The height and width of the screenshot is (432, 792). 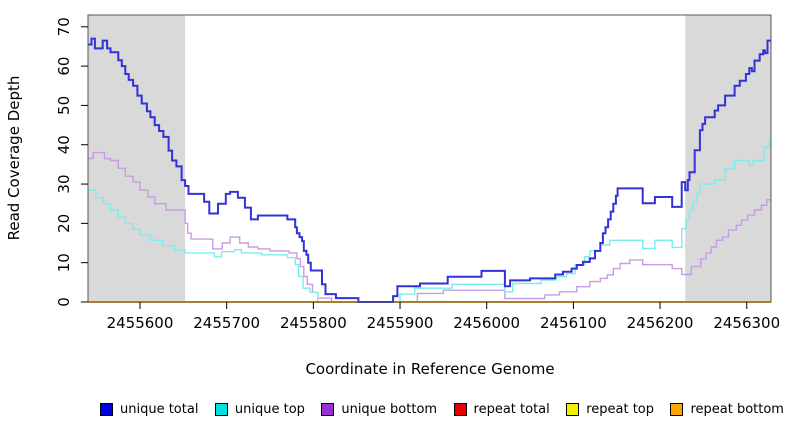 What do you see at coordinates (64, 223) in the screenshot?
I see `y-tick-label: 20` at bounding box center [64, 223].